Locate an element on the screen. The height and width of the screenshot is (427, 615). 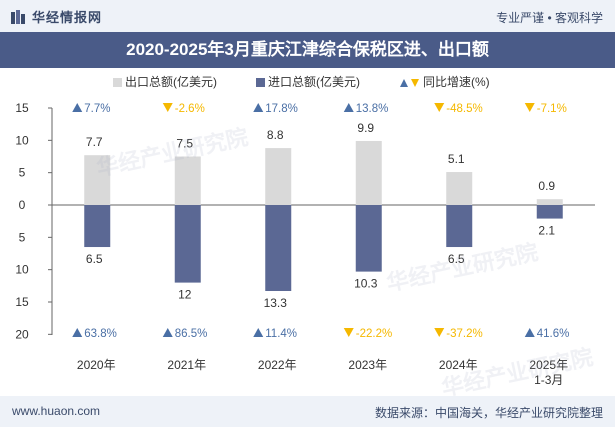
x-category-label: 2025年 is located at coordinates (548, 365).